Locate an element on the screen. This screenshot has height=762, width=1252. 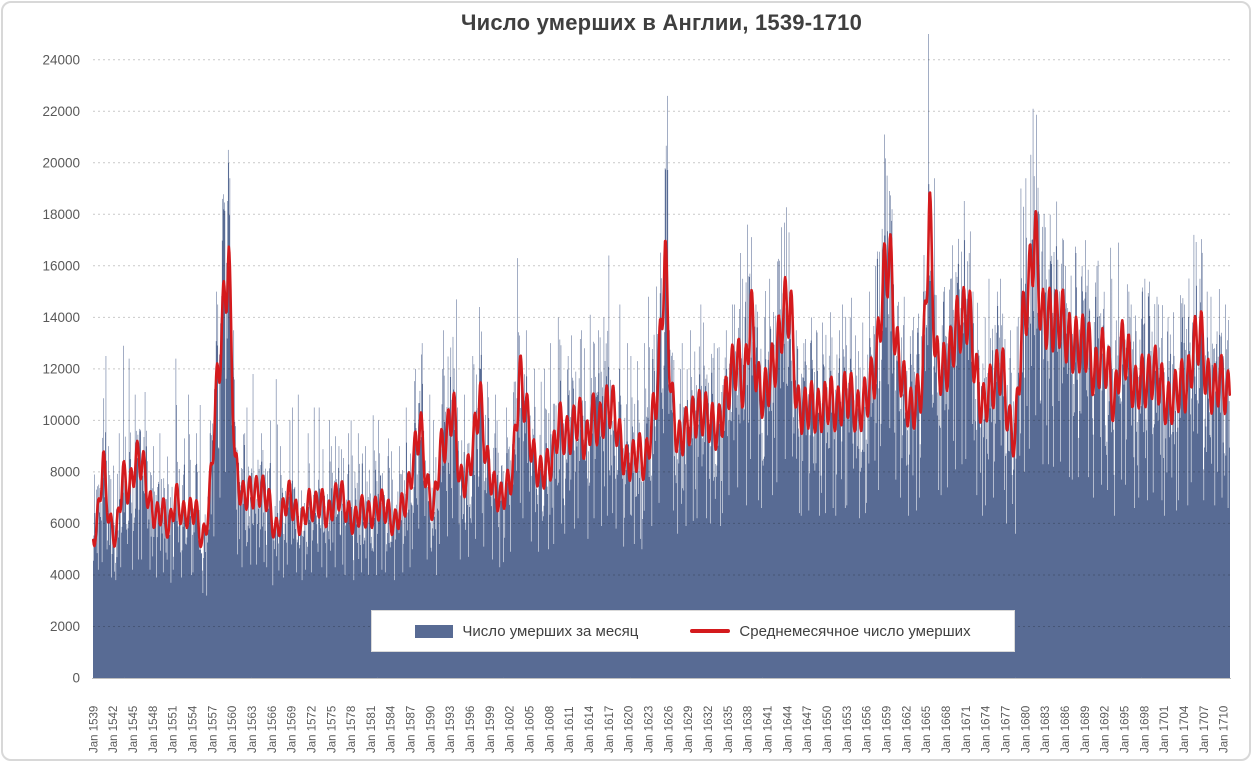
x-axis-label: Jan 1623 is located at coordinates (650, 729).